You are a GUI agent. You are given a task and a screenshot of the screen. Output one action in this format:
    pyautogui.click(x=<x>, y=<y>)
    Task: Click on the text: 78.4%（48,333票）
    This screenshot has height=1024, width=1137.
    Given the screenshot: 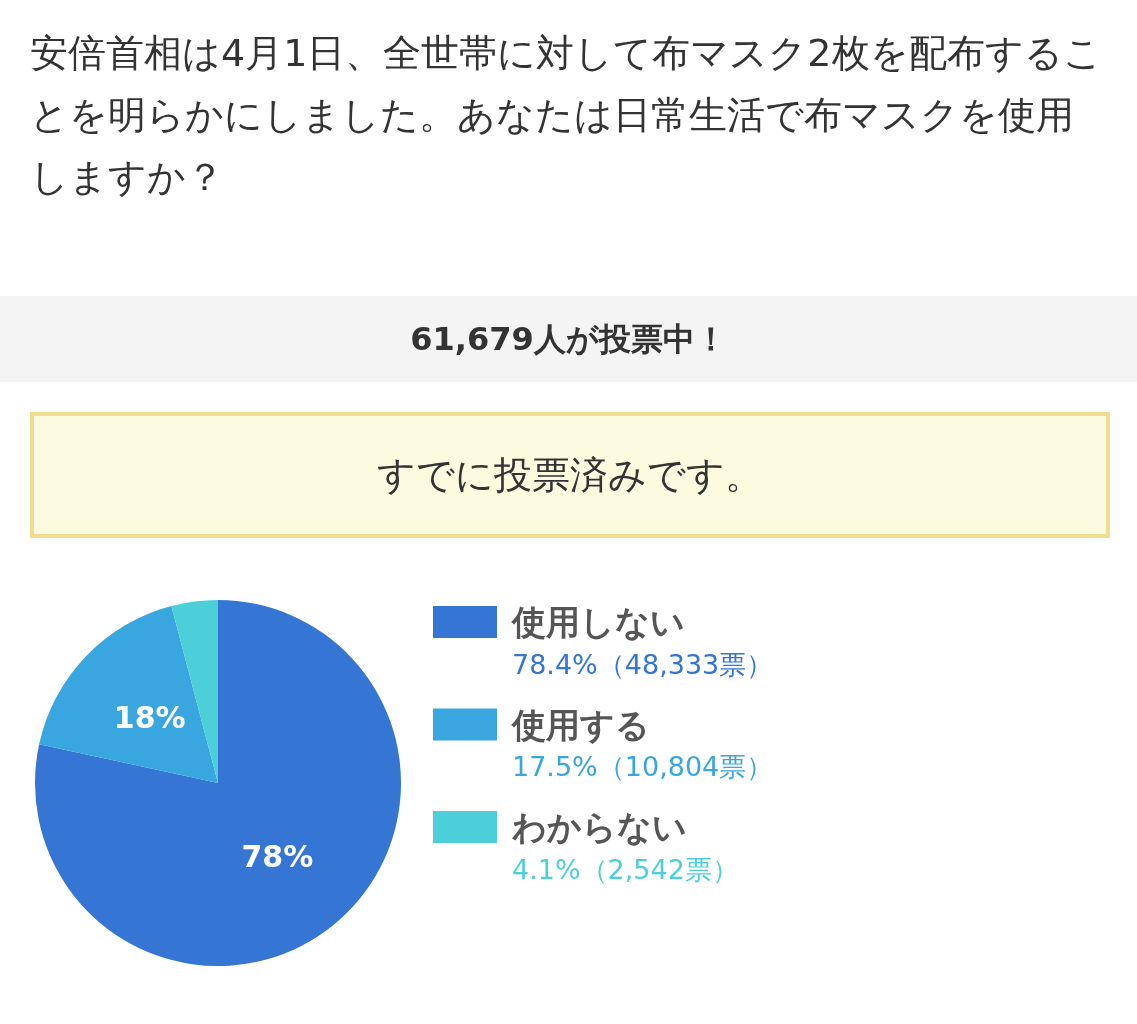 What is the action you would take?
    pyautogui.click(x=643, y=664)
    